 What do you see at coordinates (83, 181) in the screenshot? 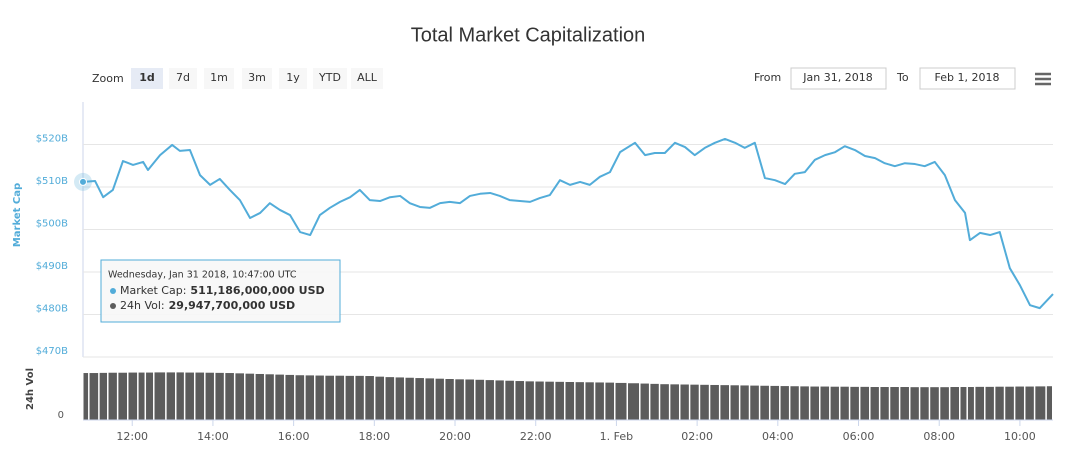
I see `hover-point` at bounding box center [83, 181].